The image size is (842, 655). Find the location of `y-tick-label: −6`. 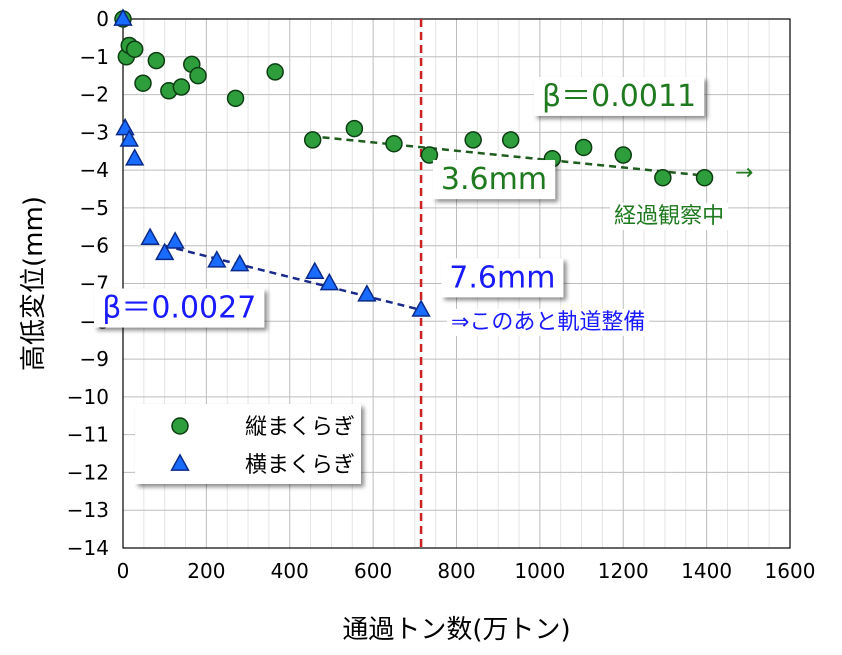

y-tick-label: −6 is located at coordinates (94, 246).